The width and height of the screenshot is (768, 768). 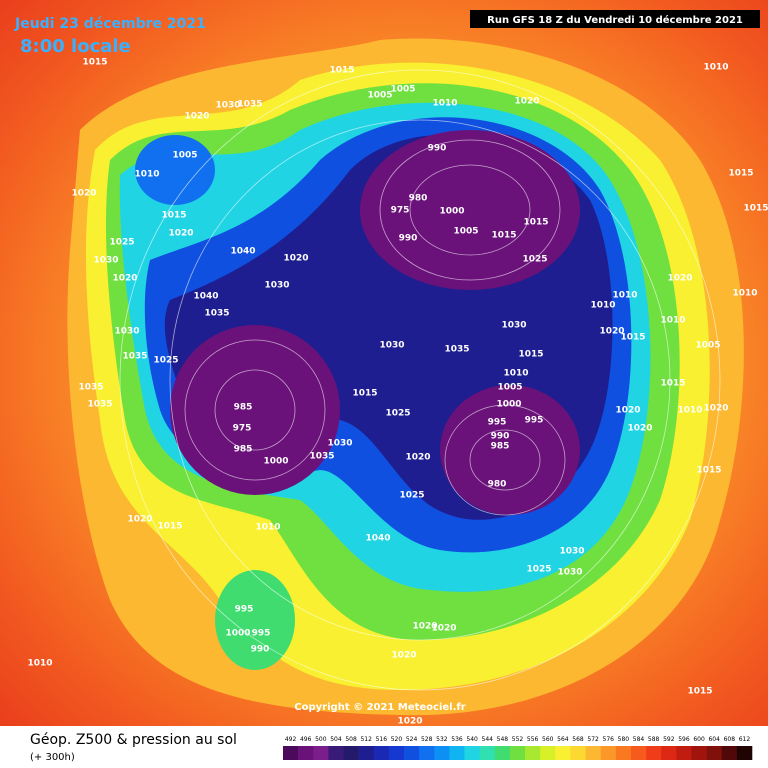 What do you see at coordinates (714, 739) in the screenshot?
I see `colorbar-tick-label: 604` at bounding box center [714, 739].